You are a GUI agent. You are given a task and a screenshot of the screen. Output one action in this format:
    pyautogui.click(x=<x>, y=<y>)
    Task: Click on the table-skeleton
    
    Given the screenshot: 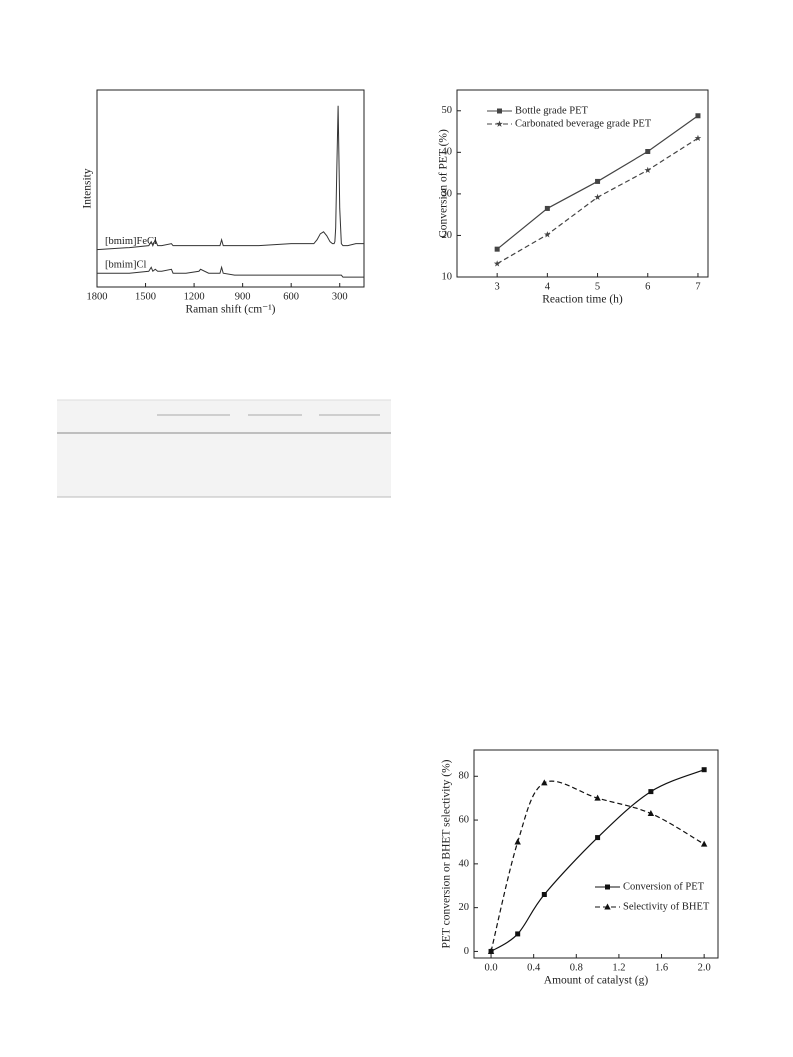 What is the action you would take?
    pyautogui.click(x=224, y=448)
    